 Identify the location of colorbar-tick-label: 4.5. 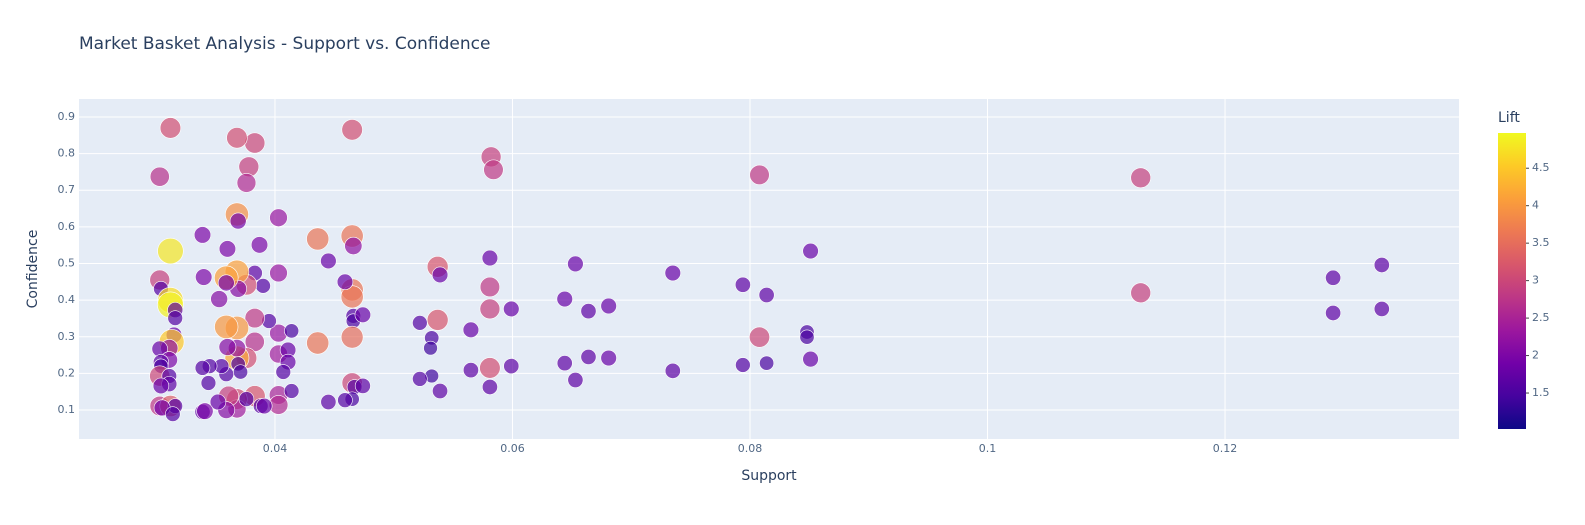
(1541, 167).